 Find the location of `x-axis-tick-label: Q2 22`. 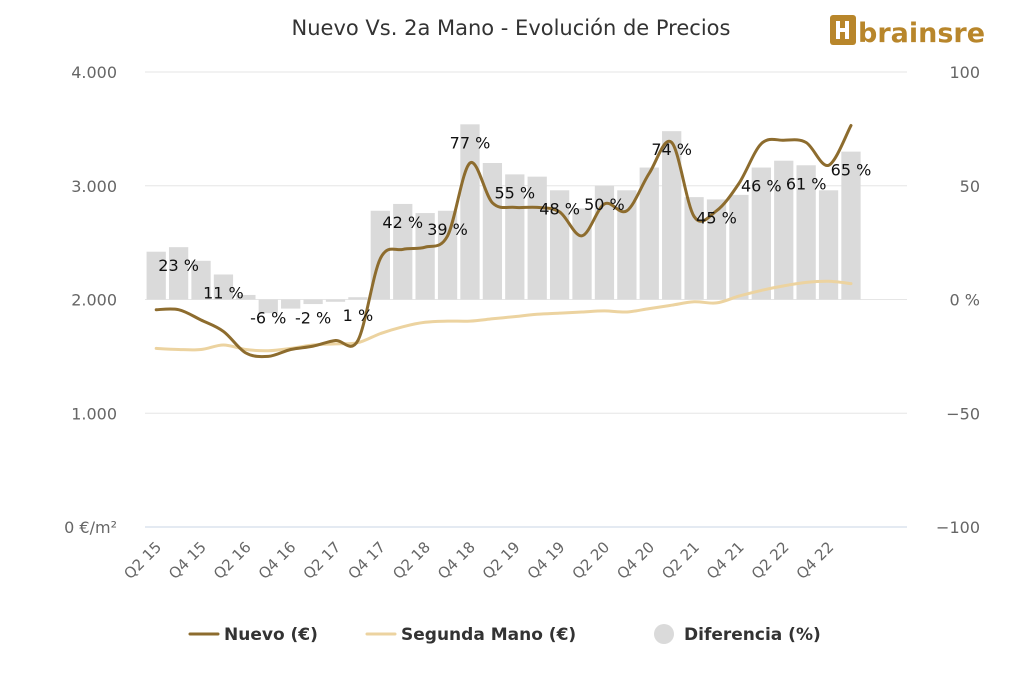

x-axis-tick-label: Q2 22 is located at coordinates (770, 560).